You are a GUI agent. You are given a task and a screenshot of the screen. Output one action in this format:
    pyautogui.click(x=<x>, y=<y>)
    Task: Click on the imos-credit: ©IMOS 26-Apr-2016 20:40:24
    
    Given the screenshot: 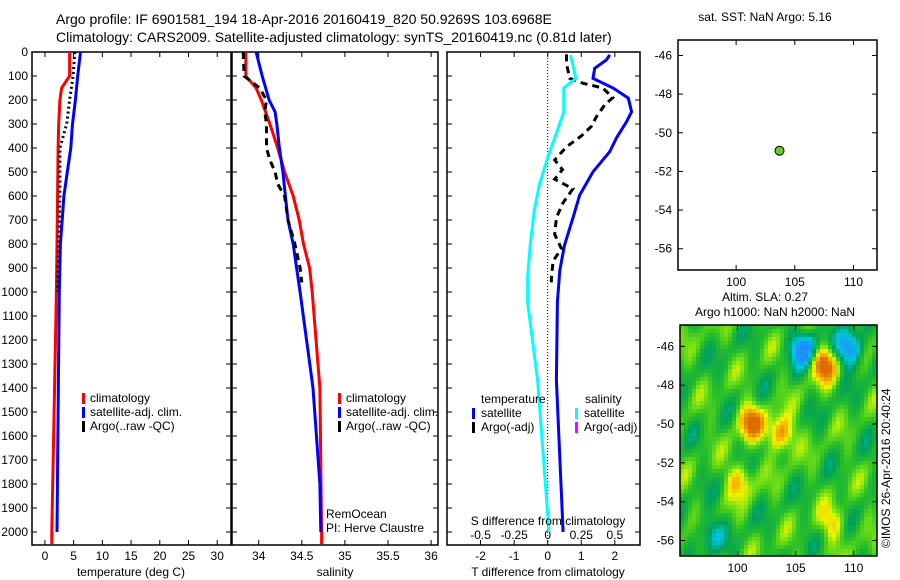 What is the action you would take?
    pyautogui.click(x=886, y=468)
    